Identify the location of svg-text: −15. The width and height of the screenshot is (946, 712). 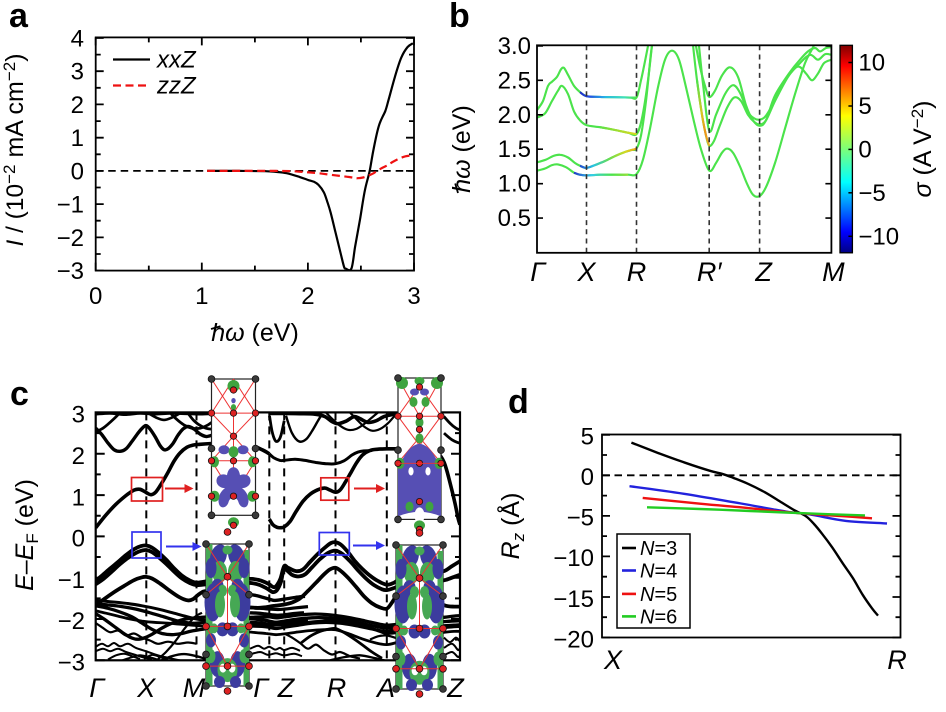
(573, 599).